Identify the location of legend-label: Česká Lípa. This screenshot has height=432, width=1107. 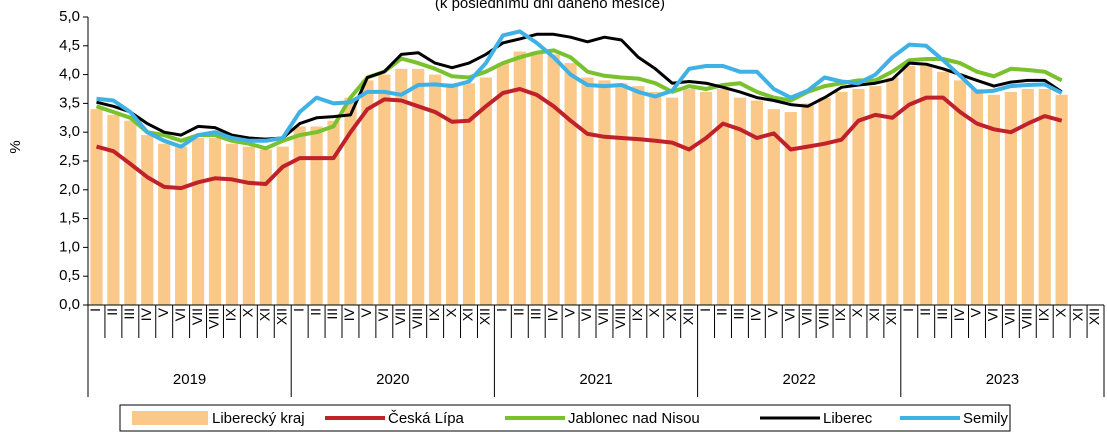
(426, 418).